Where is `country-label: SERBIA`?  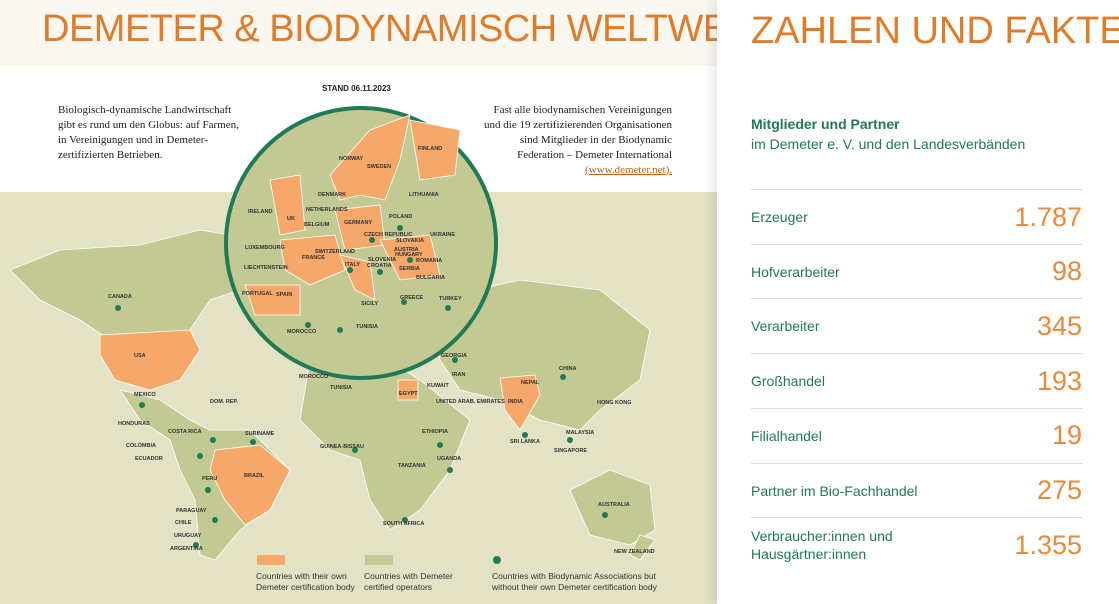 country-label: SERBIA is located at coordinates (409, 269).